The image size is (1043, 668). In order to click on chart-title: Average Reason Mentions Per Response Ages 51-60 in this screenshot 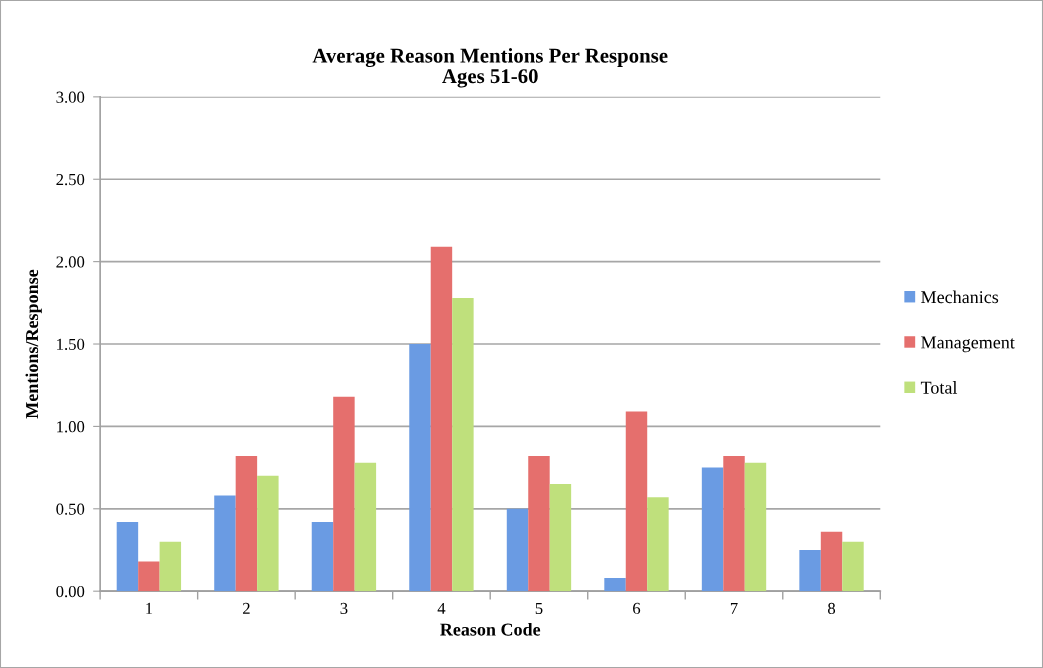, I will do `click(490, 68)`.